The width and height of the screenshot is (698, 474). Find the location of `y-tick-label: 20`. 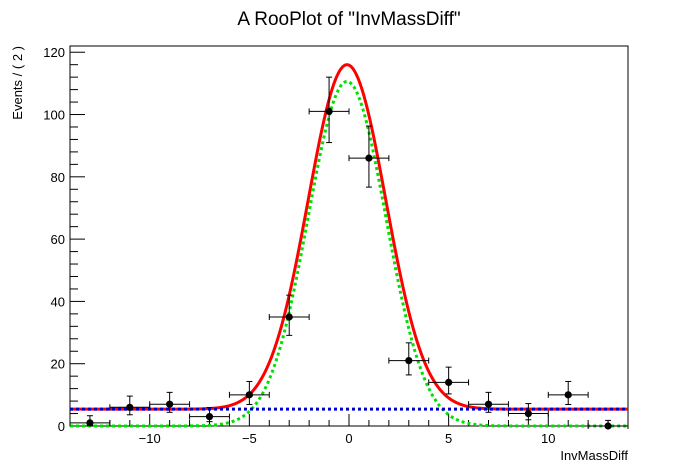

y-tick-label: 20 is located at coordinates (58, 364).